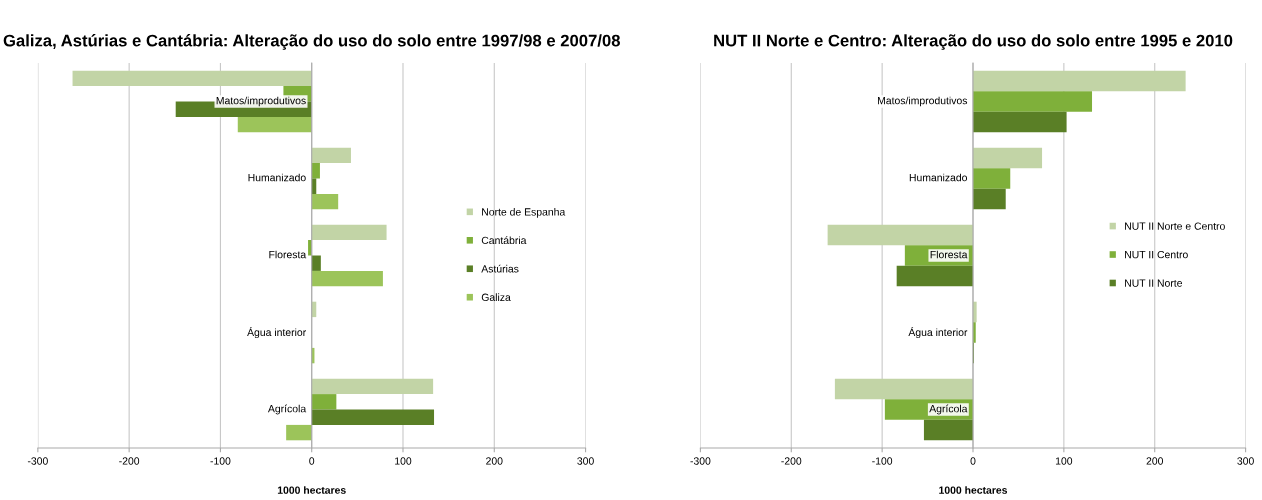 Image resolution: width=1262 pixels, height=500 pixels. I want to click on legend-label: Norte de Espanha, so click(524, 212).